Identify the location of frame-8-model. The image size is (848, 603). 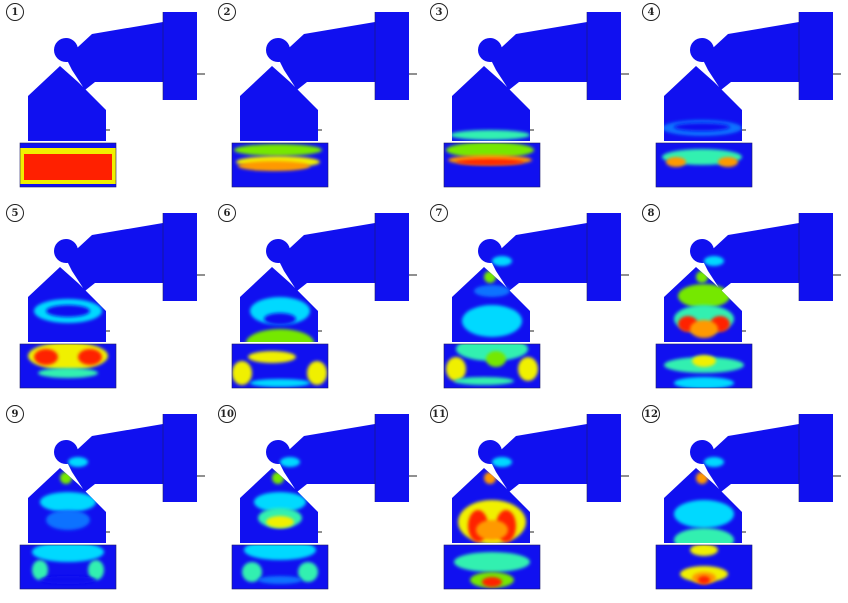
(748, 301).